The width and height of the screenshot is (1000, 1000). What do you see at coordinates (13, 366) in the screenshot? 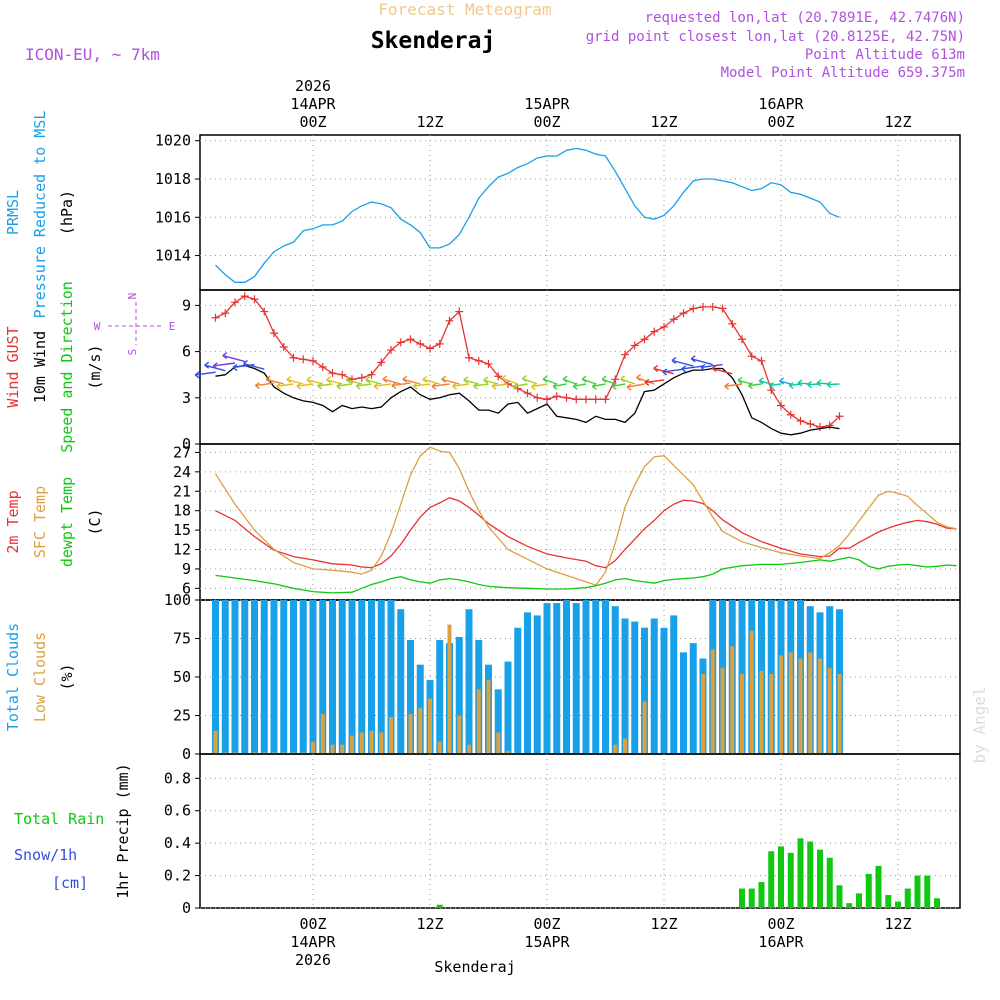
I see `wind-label-0: Wind GUST` at bounding box center [13, 366].